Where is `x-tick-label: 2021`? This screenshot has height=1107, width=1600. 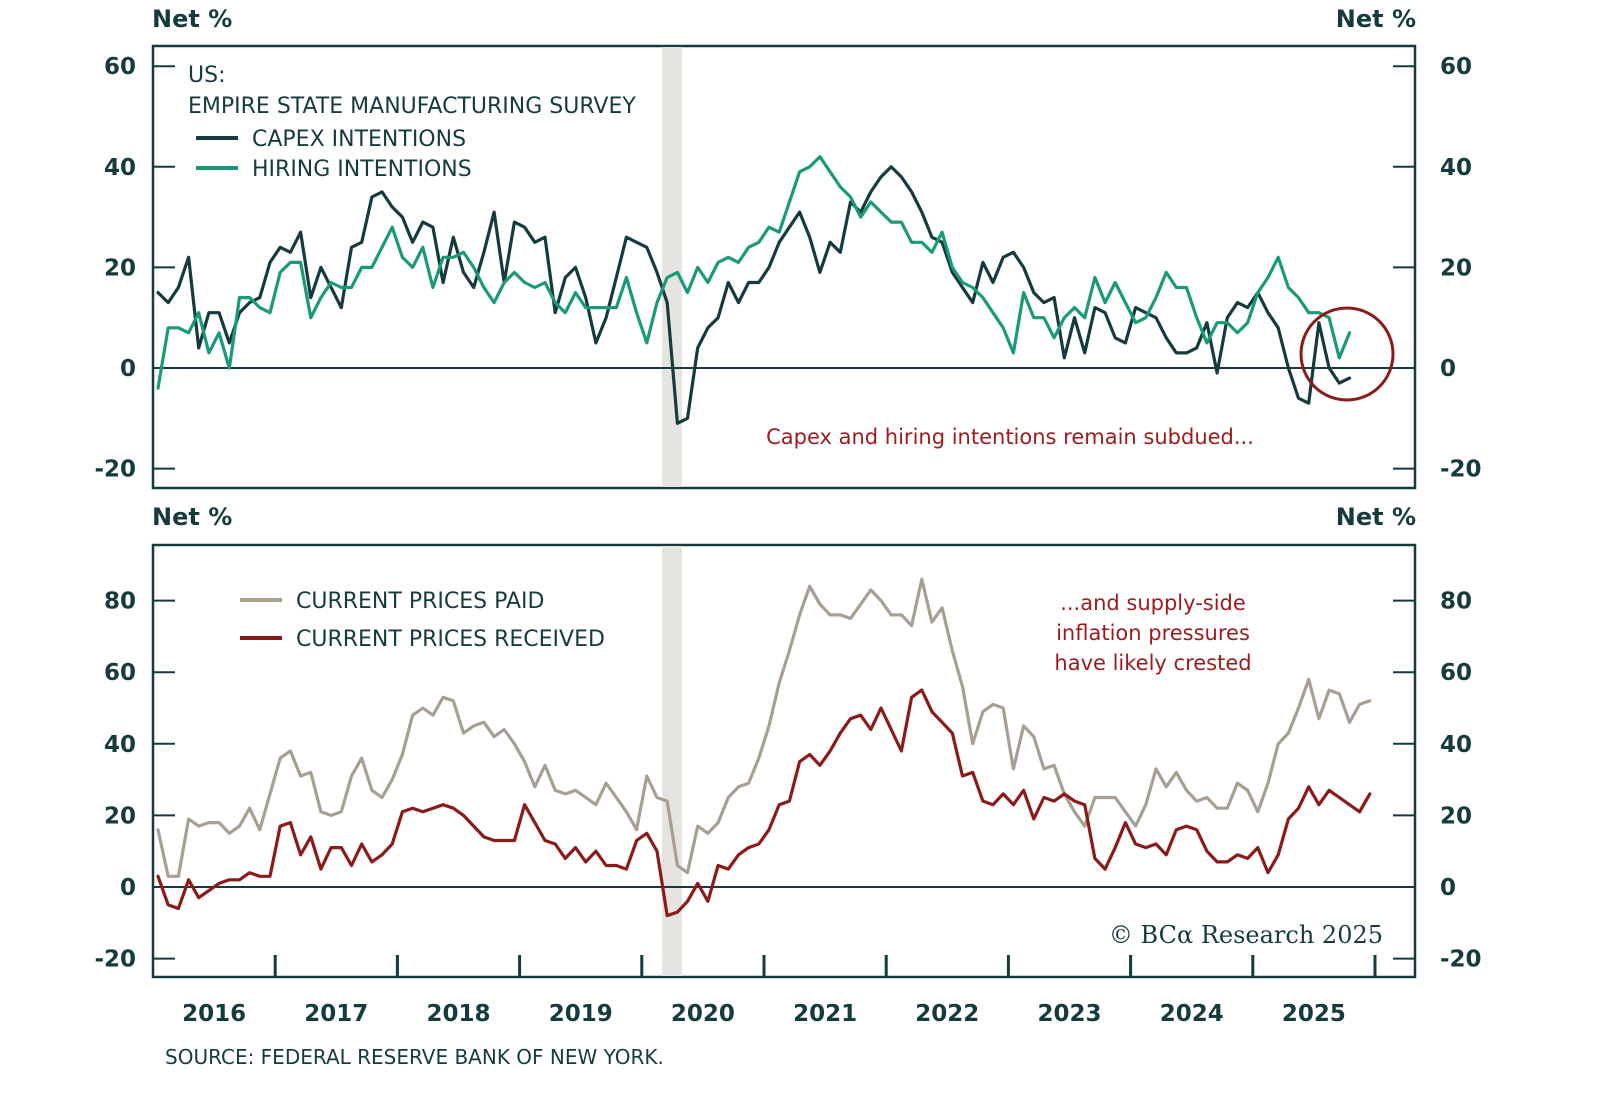 x-tick-label: 2021 is located at coordinates (825, 1014).